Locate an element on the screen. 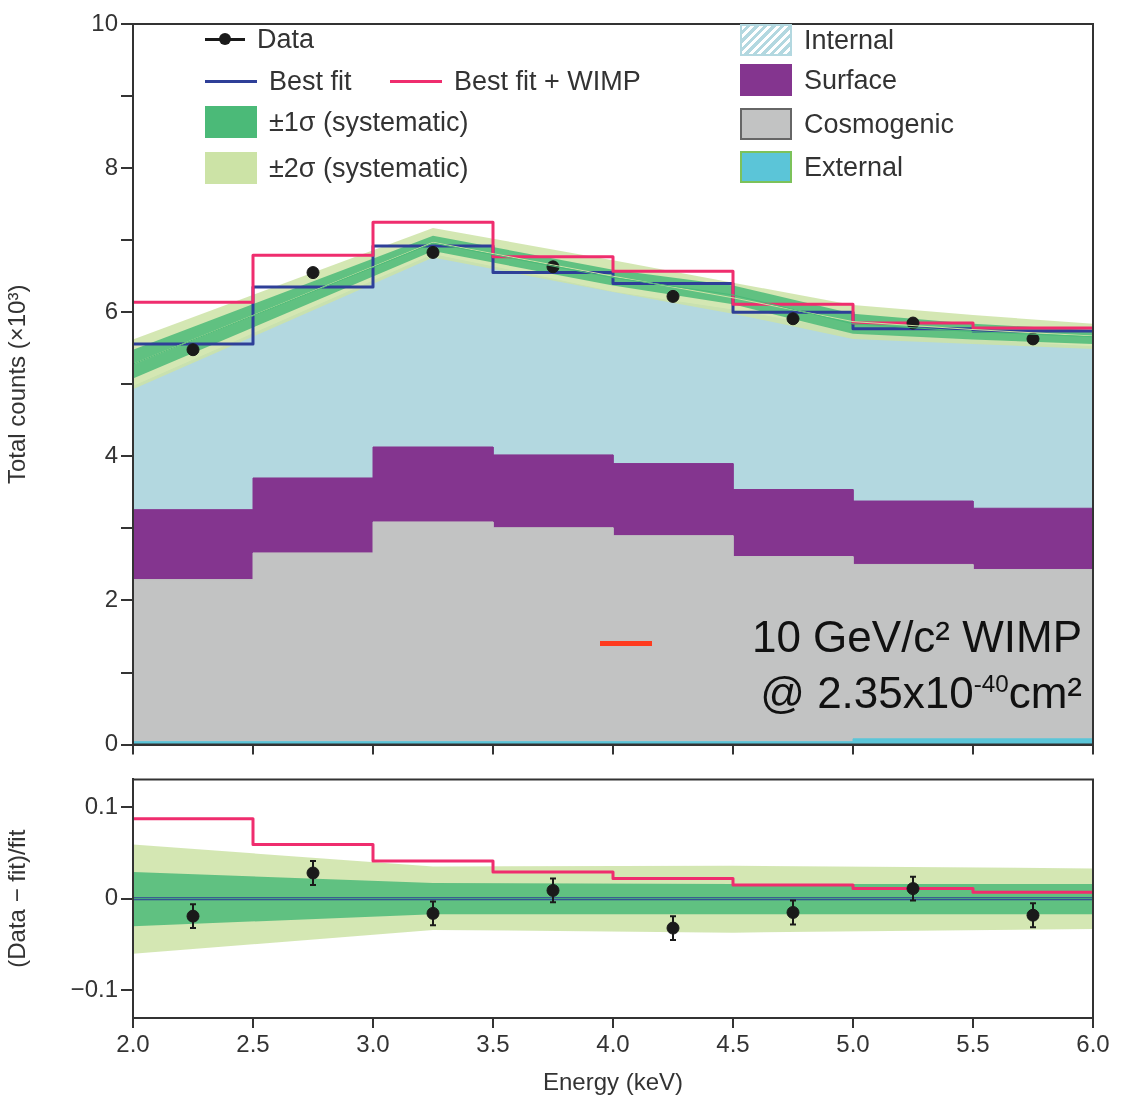 This screenshot has width=1132, height=1102. y-tick-label: −0.1 is located at coordinates (94, 989).